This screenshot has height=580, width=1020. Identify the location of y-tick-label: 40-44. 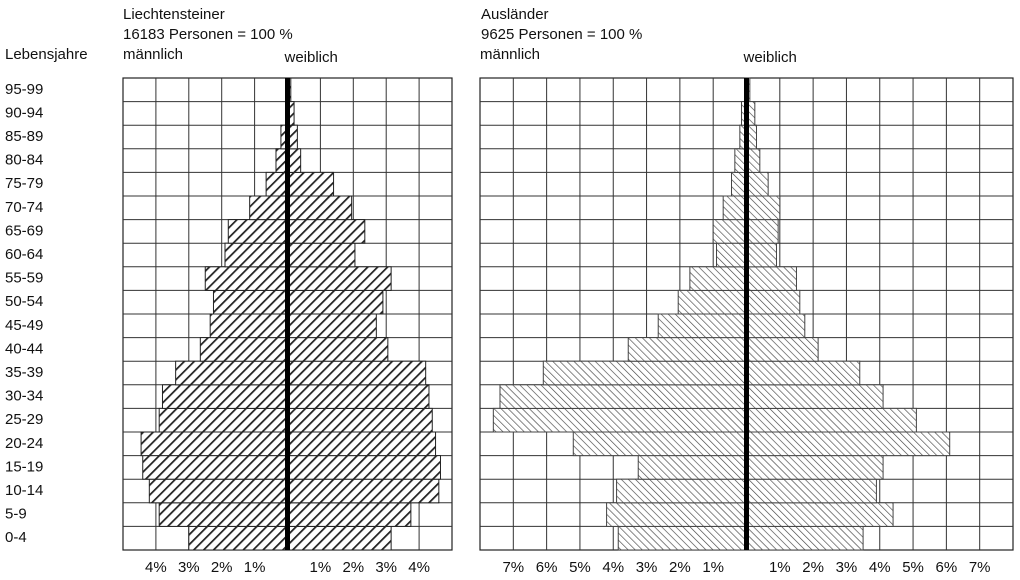
(24, 348).